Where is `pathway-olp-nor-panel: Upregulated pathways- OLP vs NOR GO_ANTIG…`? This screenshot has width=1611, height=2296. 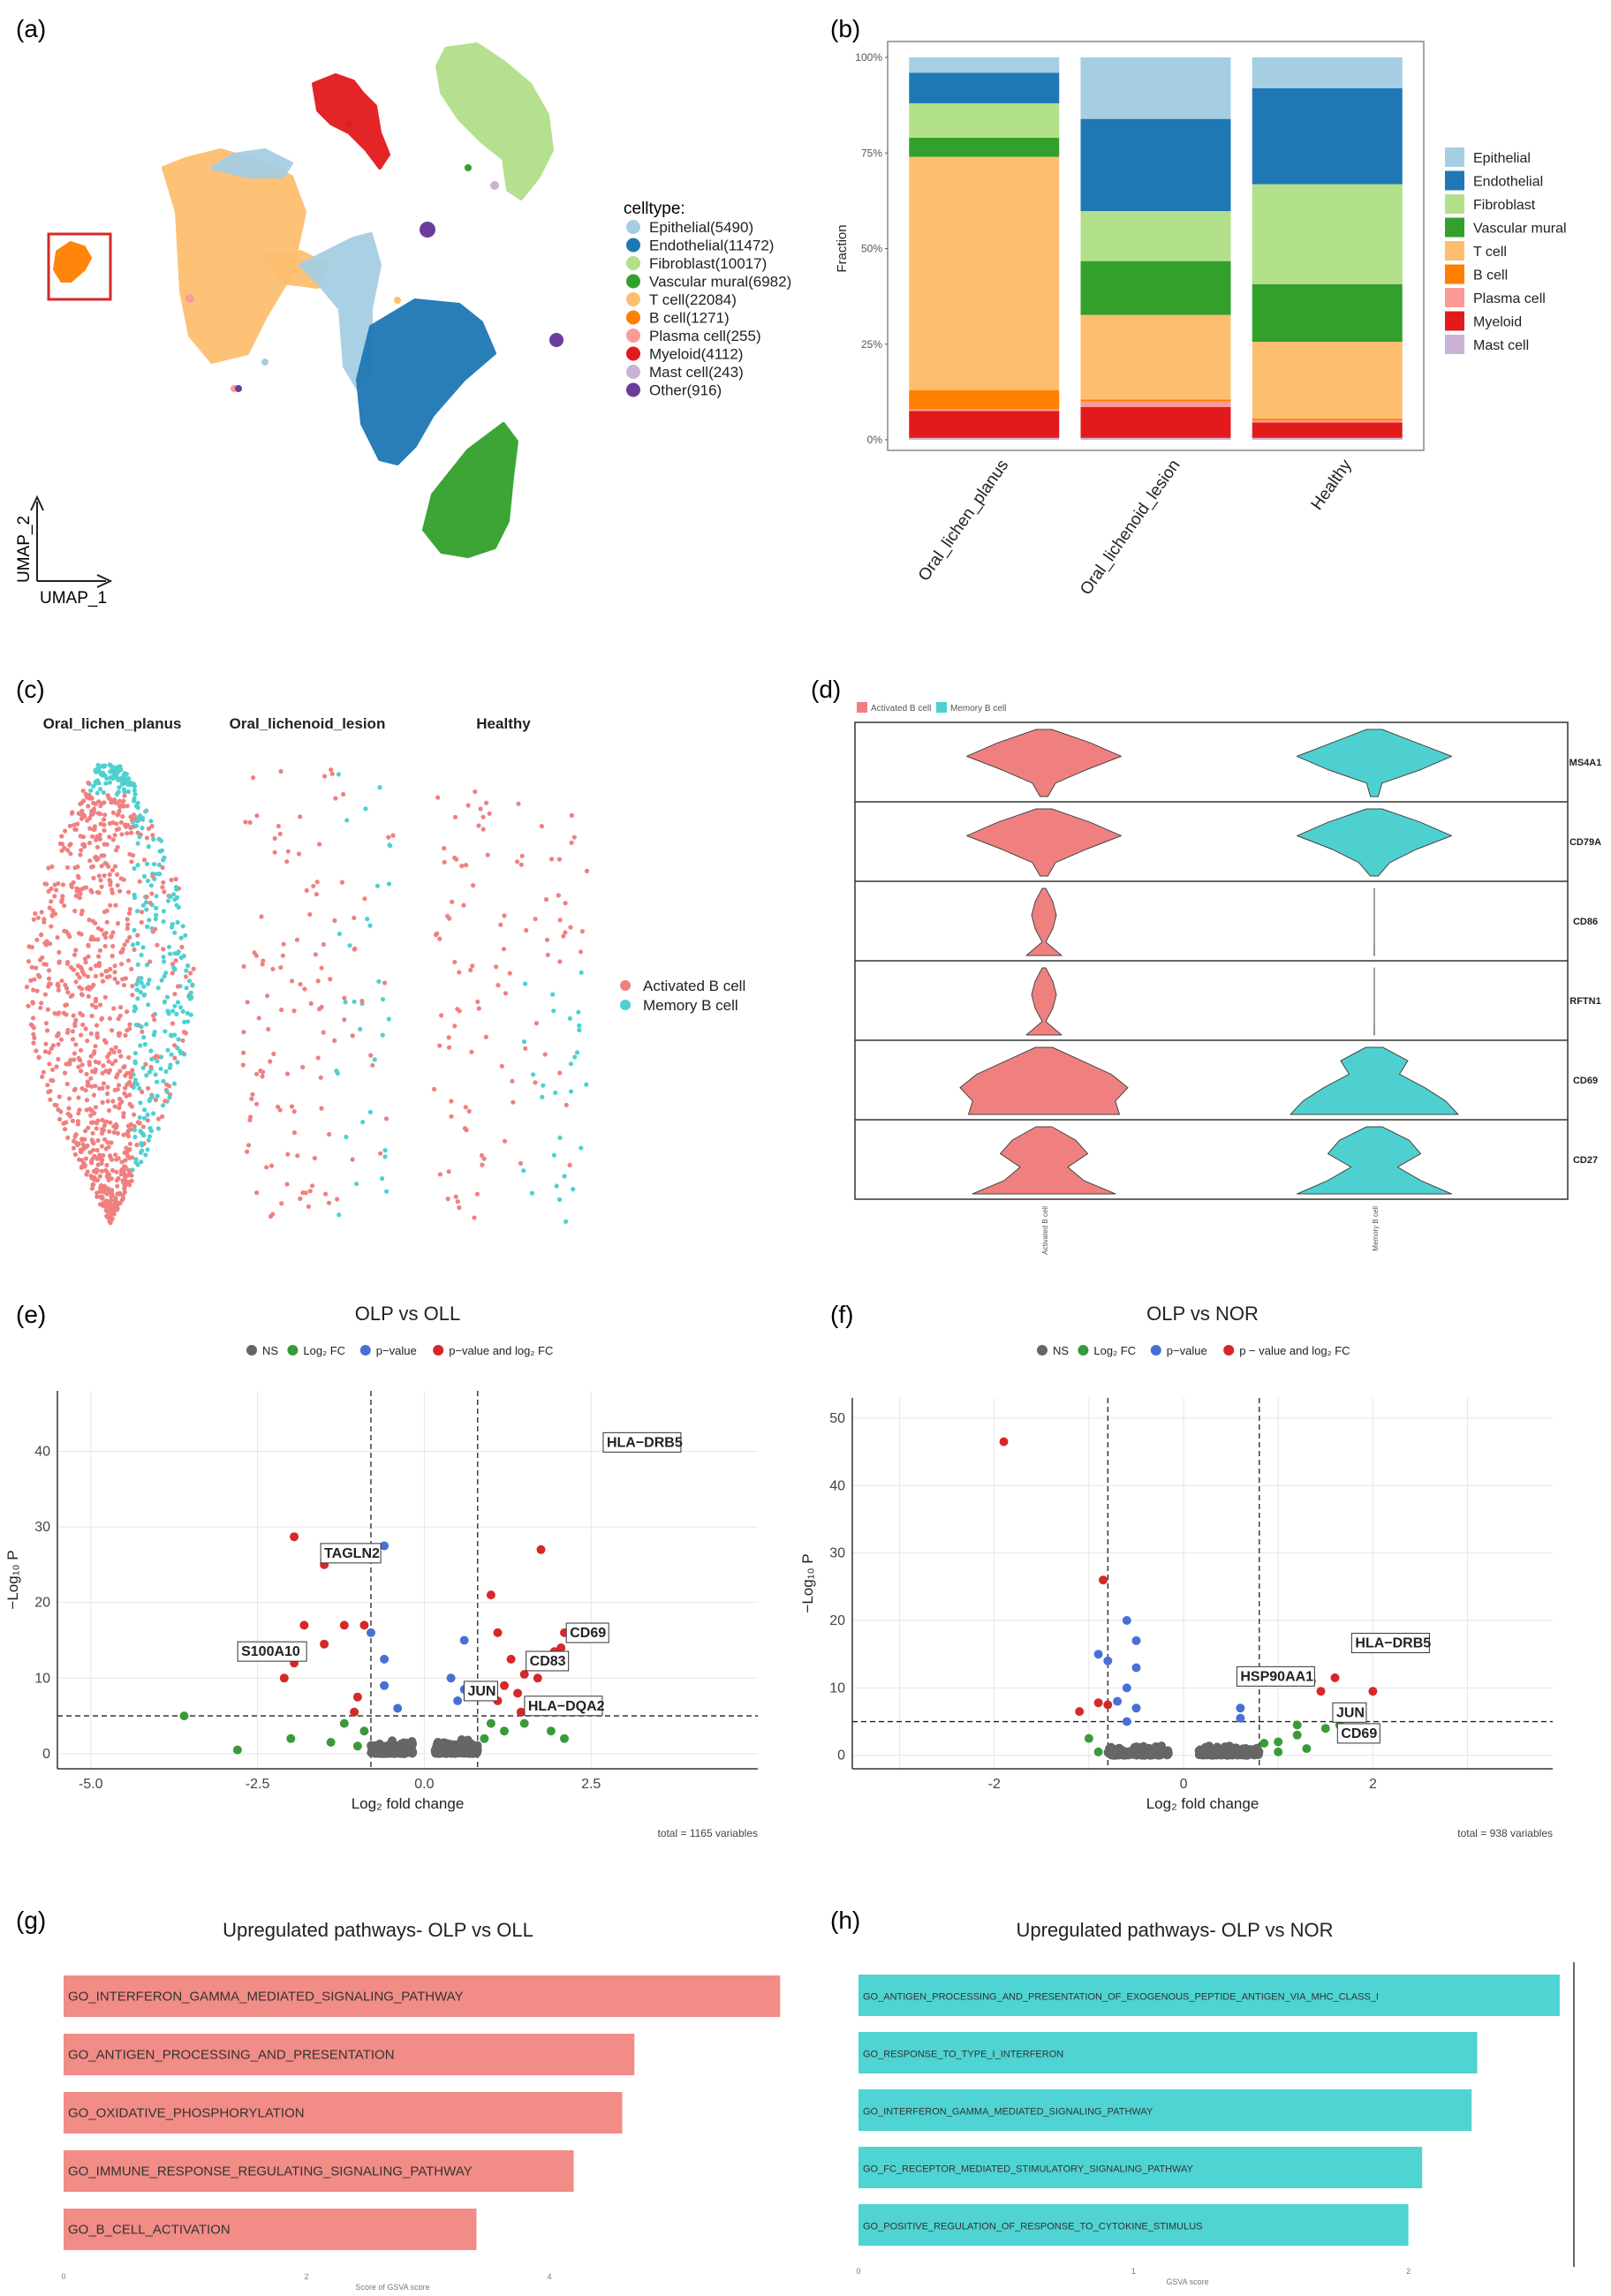 pathway-olp-nor-panel: Upregulated pathways- OLP vs NOR GO_ANTIG… is located at coordinates (1215, 2102).